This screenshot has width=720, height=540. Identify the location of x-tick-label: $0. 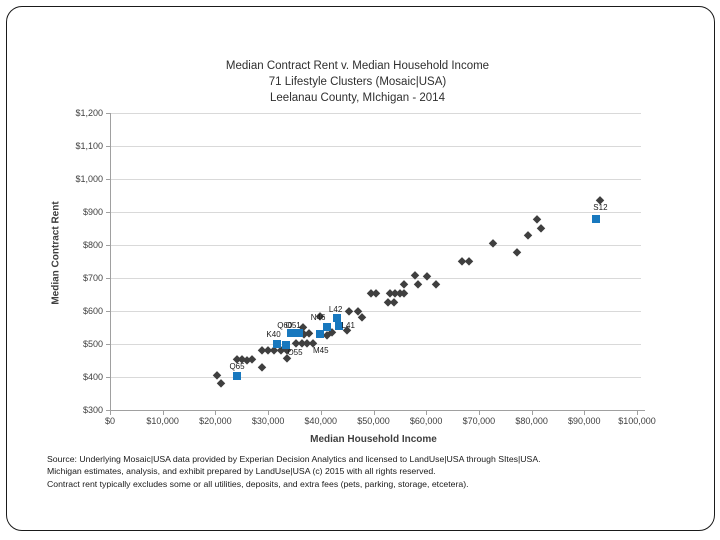
(109, 421).